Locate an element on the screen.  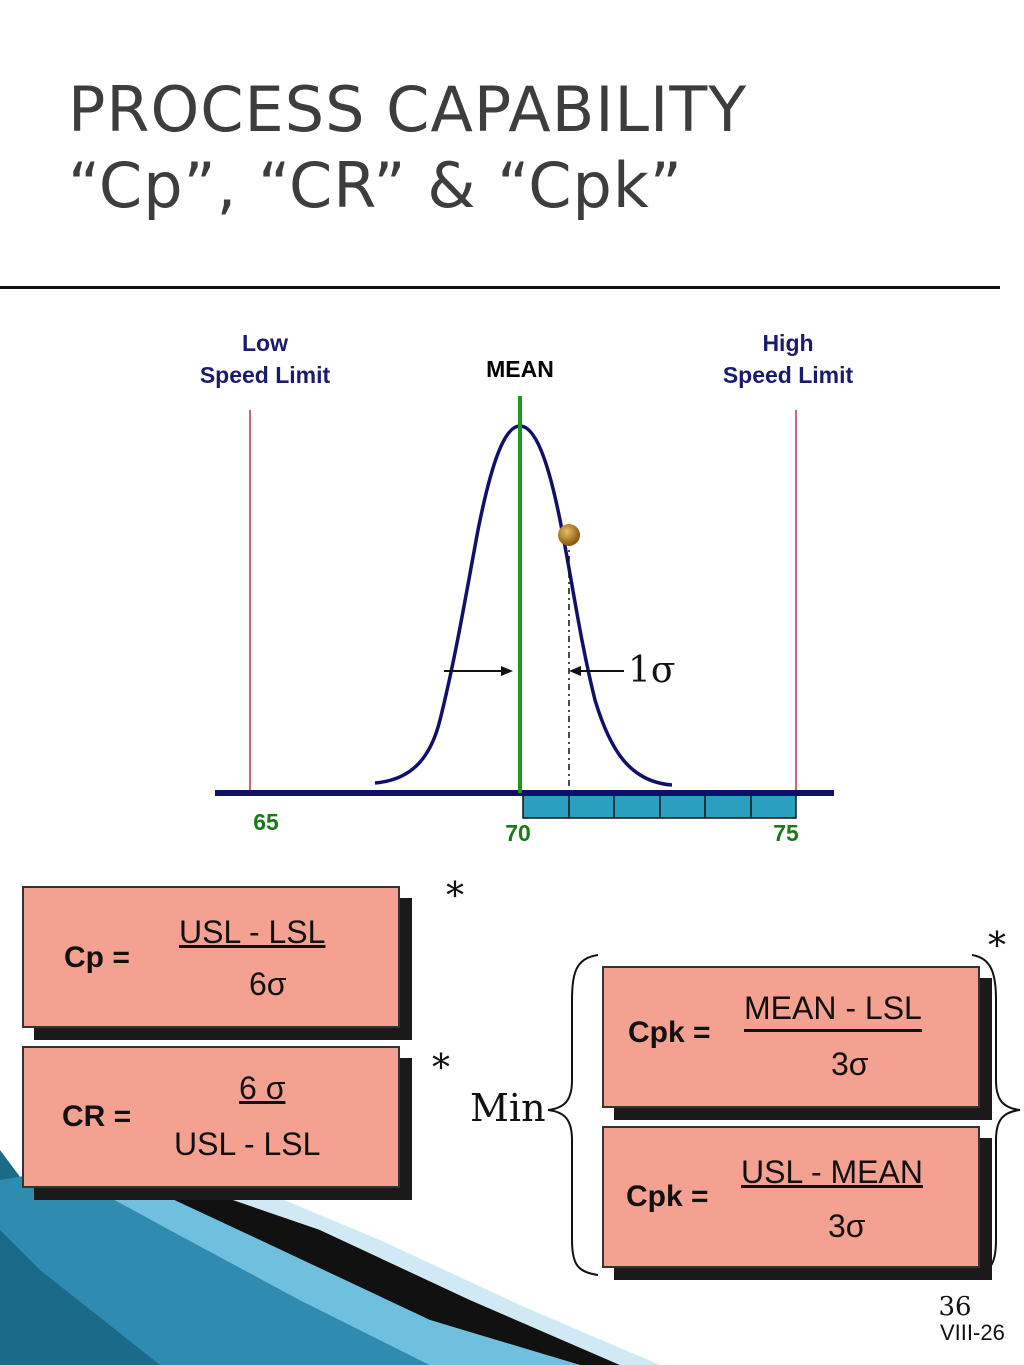
cp-asterisk: * is located at coordinates (455, 896).